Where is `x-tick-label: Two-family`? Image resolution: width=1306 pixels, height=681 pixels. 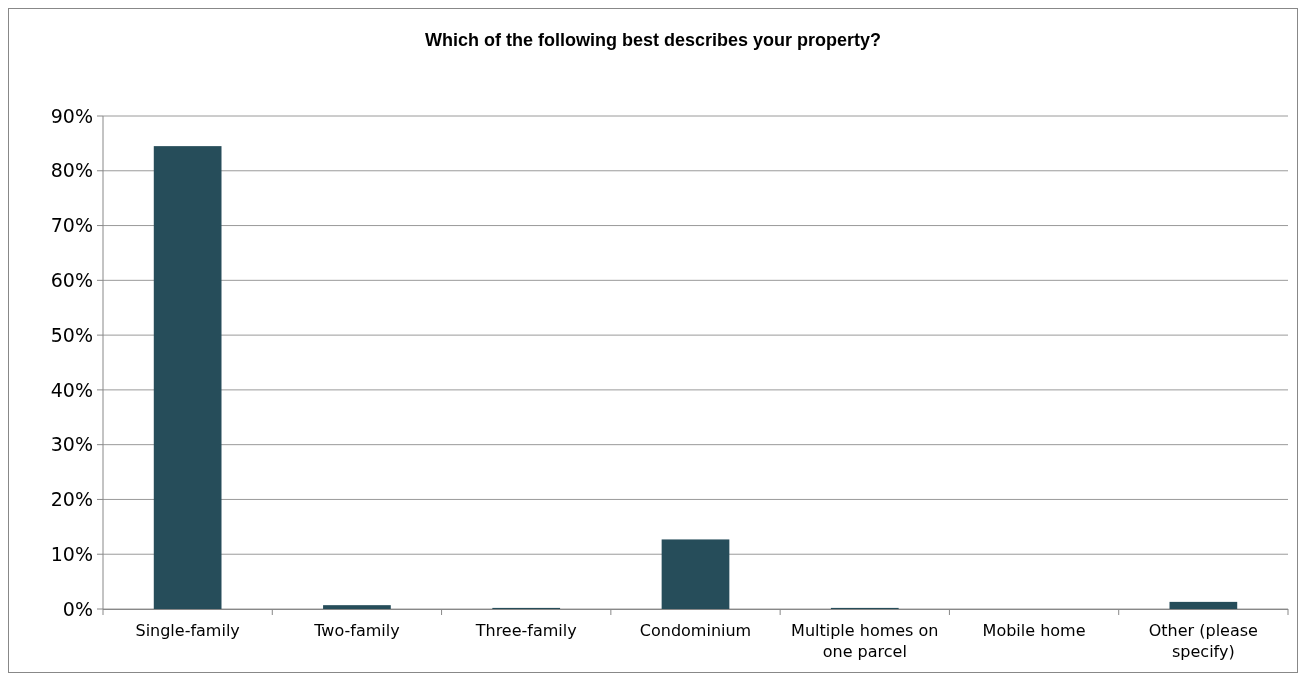
x-tick-label: Two-family is located at coordinates (356, 630).